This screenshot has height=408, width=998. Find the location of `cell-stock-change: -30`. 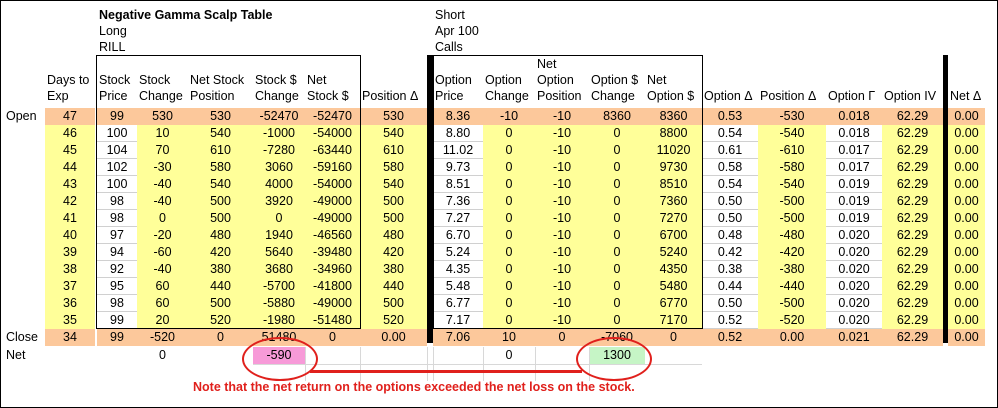

cell-stock-change: -30 is located at coordinates (162, 167).